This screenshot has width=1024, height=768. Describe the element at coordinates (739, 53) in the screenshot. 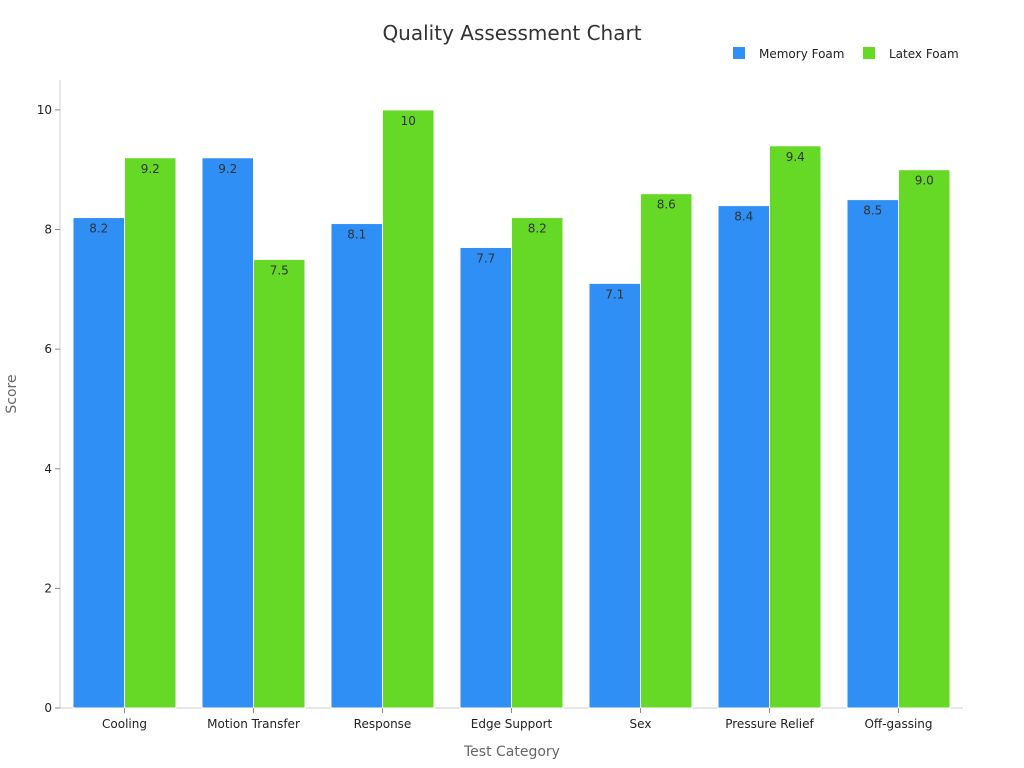

I see `legend-swatch-memory-foam` at that location.